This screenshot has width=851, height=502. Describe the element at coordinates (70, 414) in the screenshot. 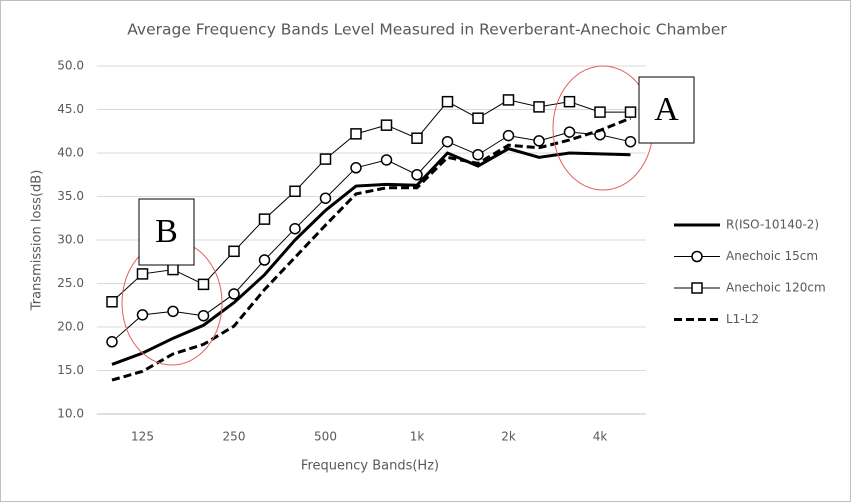

I see `y-tick-label: 10.0` at that location.